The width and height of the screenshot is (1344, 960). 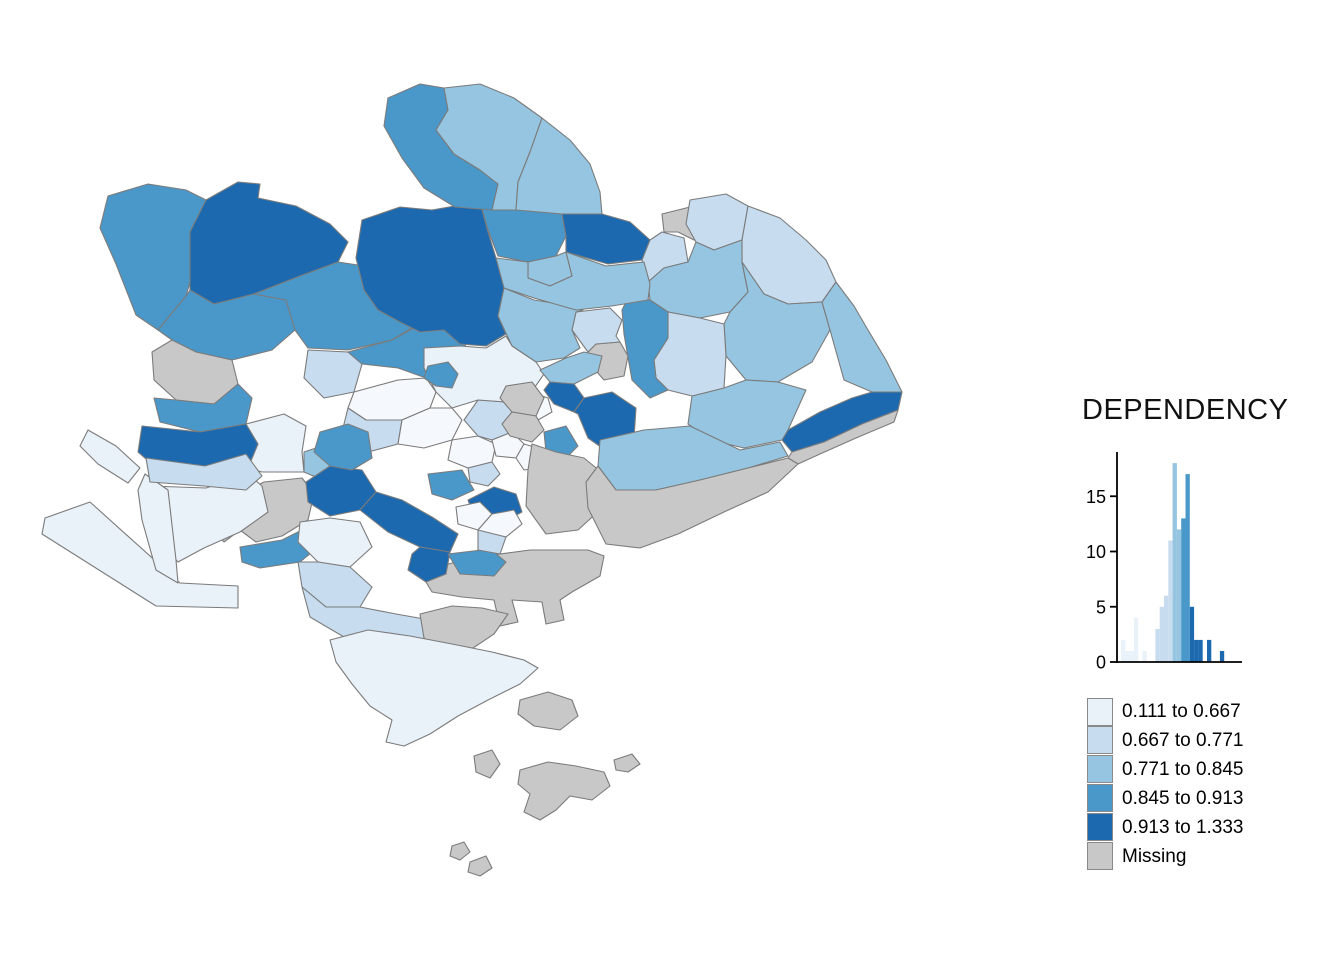 I want to click on map-region-r69, so click(x=343, y=447).